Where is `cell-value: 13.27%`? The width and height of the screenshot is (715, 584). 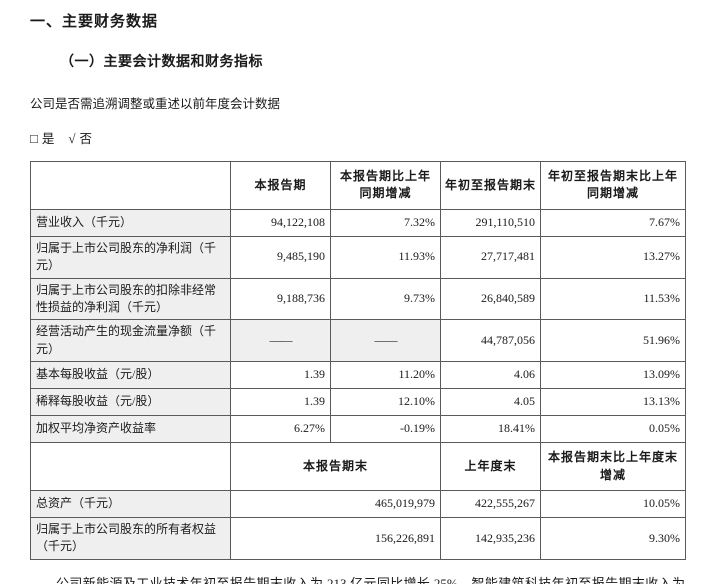 cell-value: 13.27% is located at coordinates (613, 257).